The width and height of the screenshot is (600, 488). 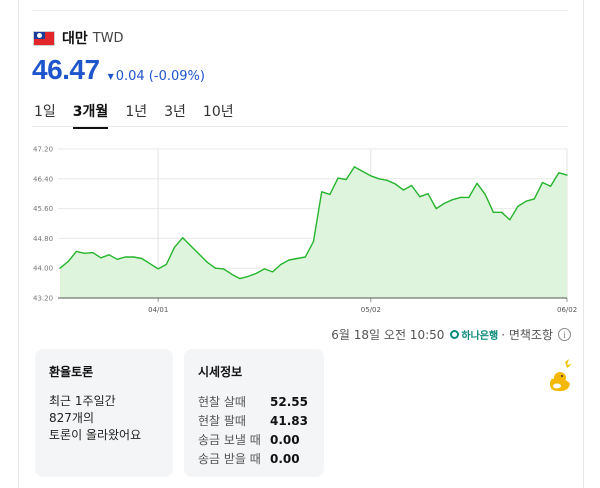 What do you see at coordinates (160, 76) in the screenshot?
I see `rate-change-value: 0.04 (-0.09%)` at bounding box center [160, 76].